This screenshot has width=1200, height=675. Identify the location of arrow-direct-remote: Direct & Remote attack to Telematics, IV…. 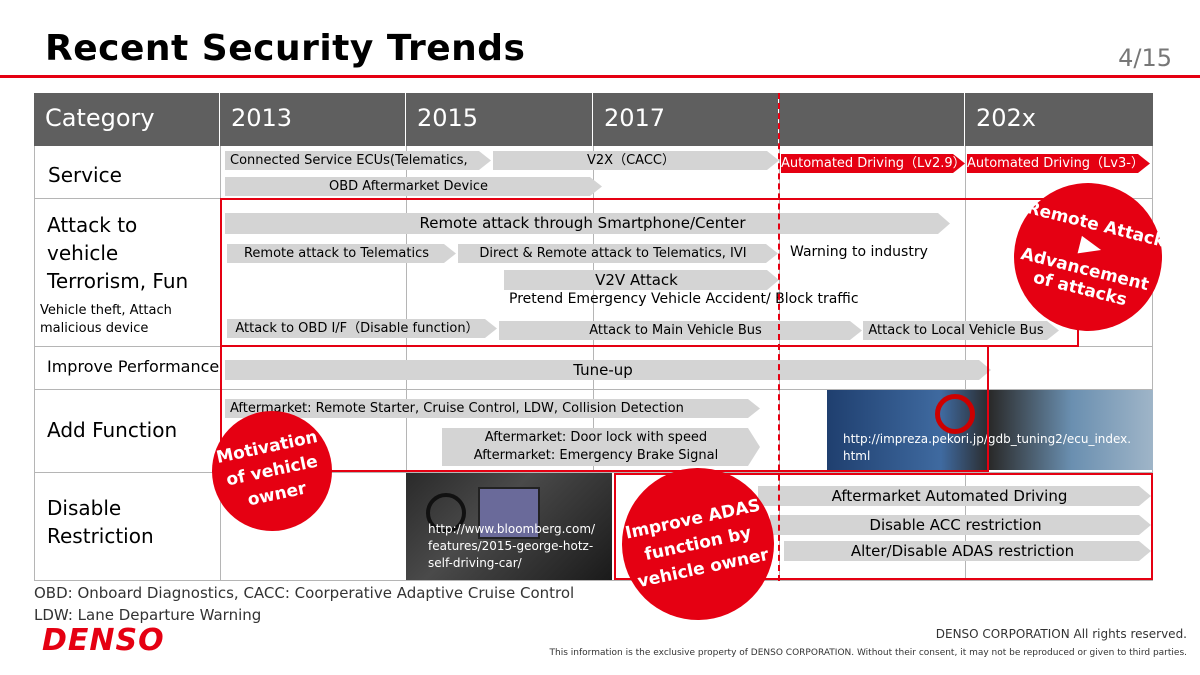
(618, 253).